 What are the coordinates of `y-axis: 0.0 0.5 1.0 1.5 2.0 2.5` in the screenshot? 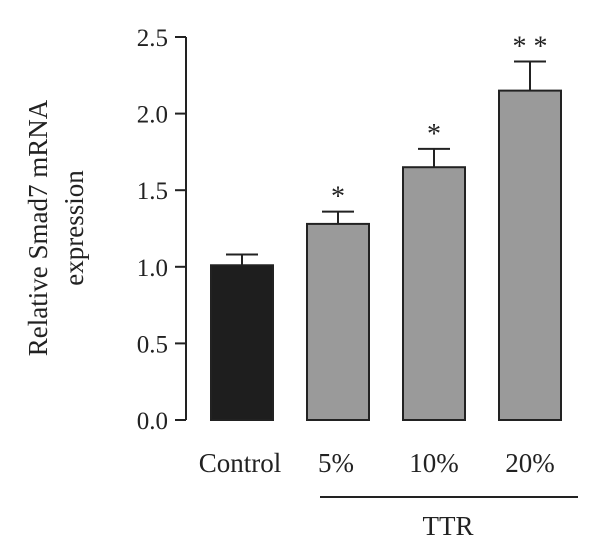 It's located at (162, 230).